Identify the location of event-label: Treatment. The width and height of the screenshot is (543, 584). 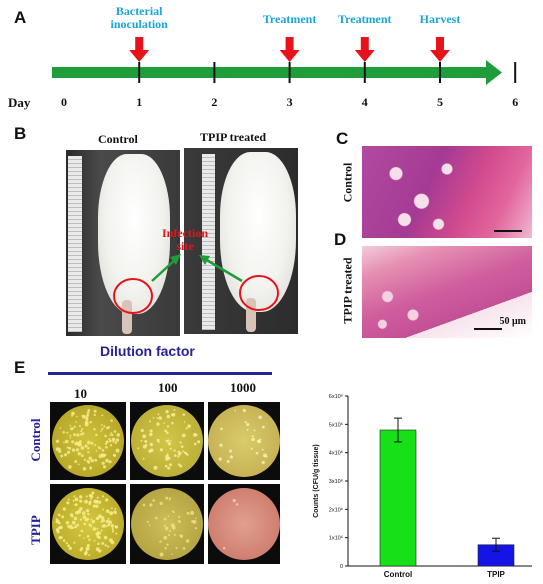
(290, 19).